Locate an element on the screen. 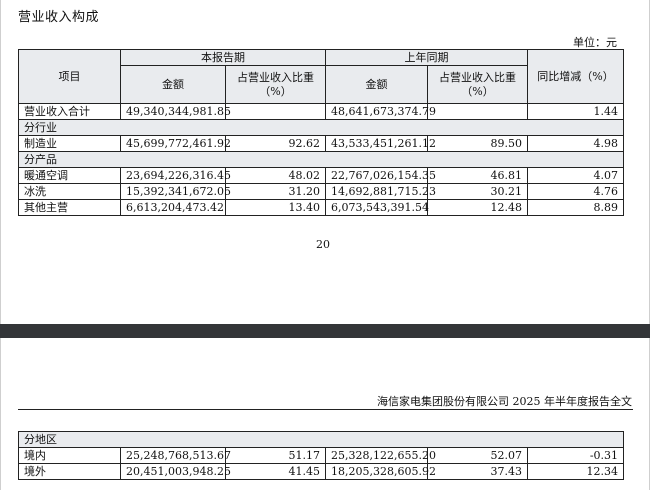 This screenshot has height=490, width=650. cur-ratio: 51.17 is located at coordinates (275, 455).